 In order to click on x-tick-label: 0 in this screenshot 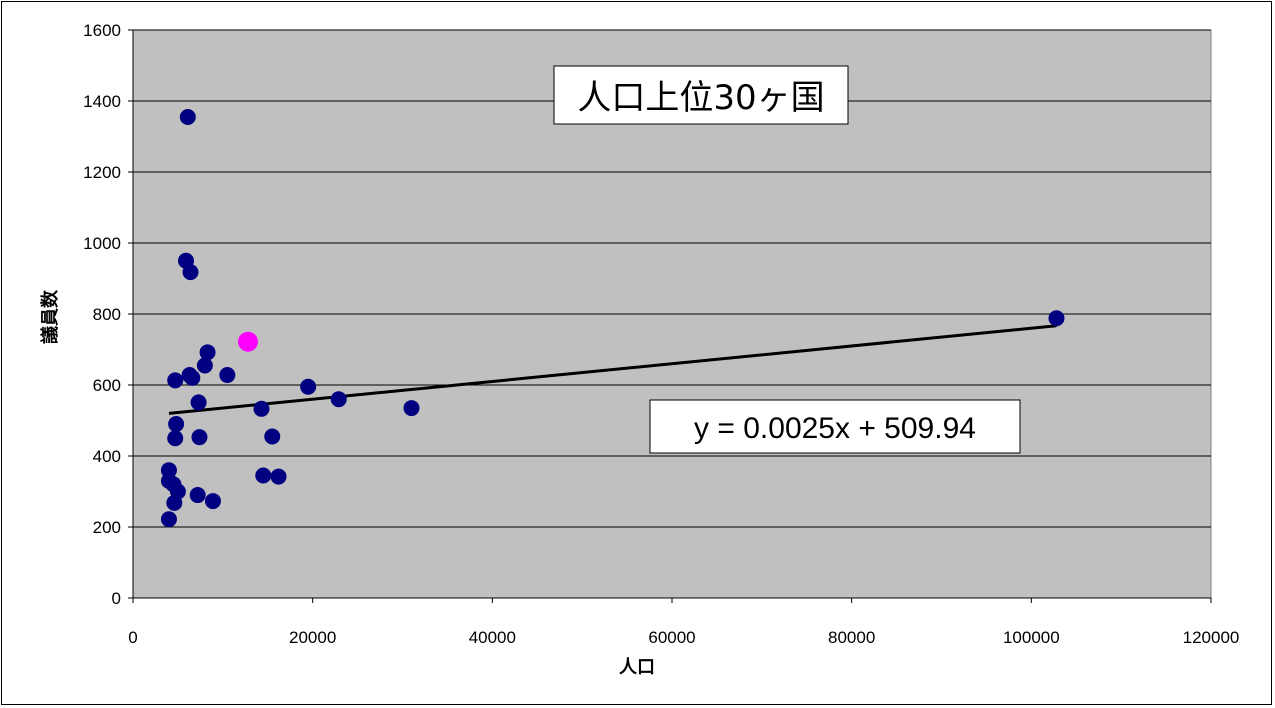, I will do `click(132, 637)`.